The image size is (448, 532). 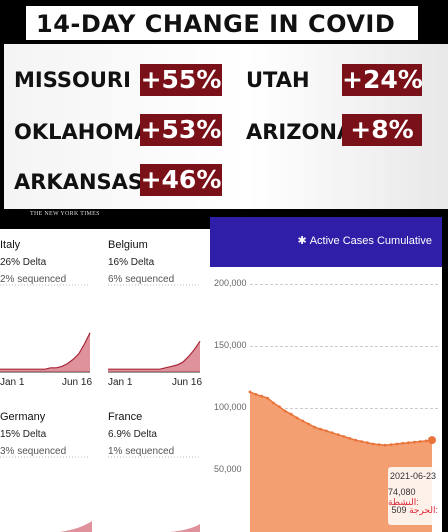 What do you see at coordinates (300, 132) in the screenshot?
I see `state-label-arizona: ARIZONA` at bounding box center [300, 132].